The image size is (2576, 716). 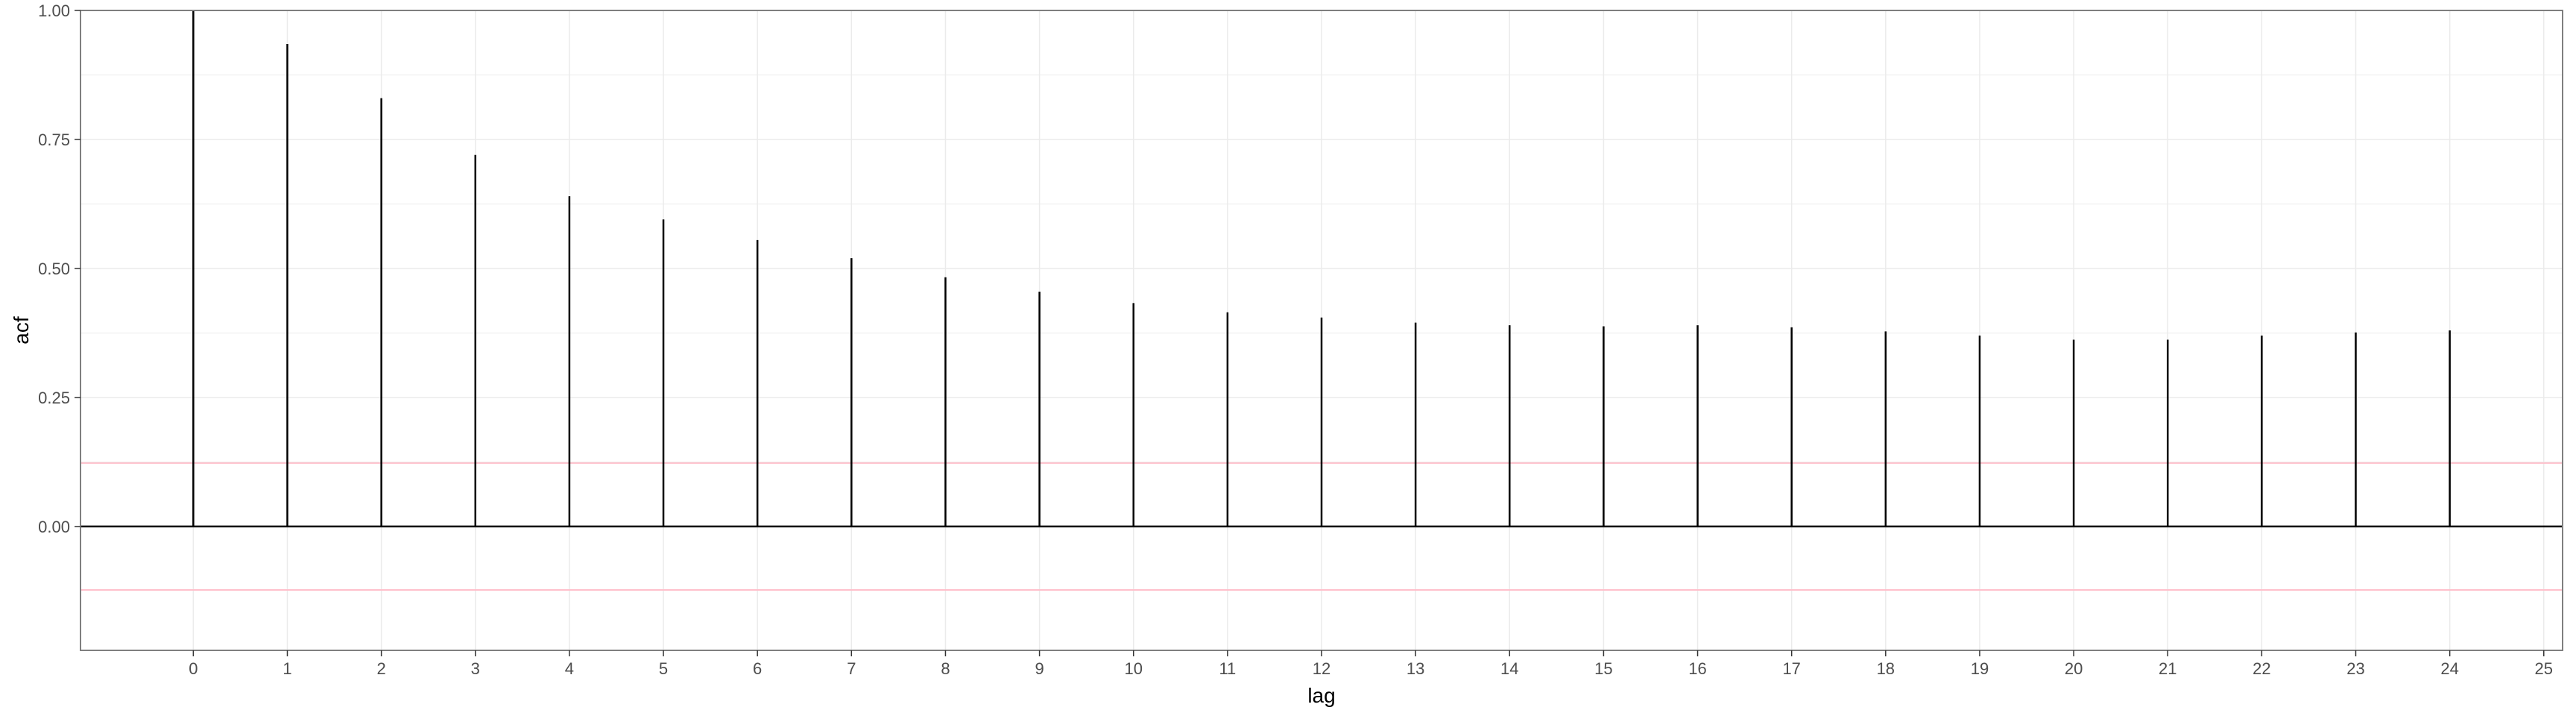 I want to click on x-tick-label: 11, so click(x=1227, y=668).